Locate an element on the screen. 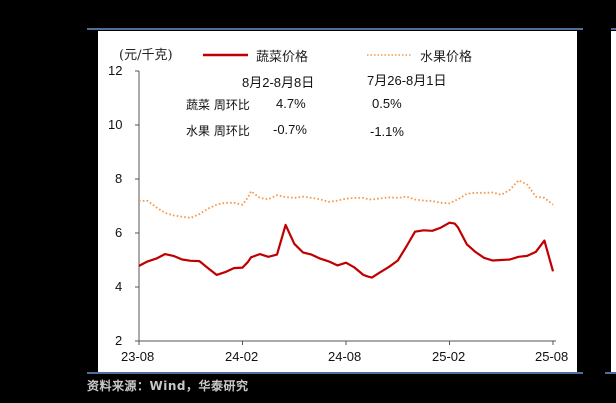  annotation-header-current: 8月2-8月8日 is located at coordinates (278, 82).